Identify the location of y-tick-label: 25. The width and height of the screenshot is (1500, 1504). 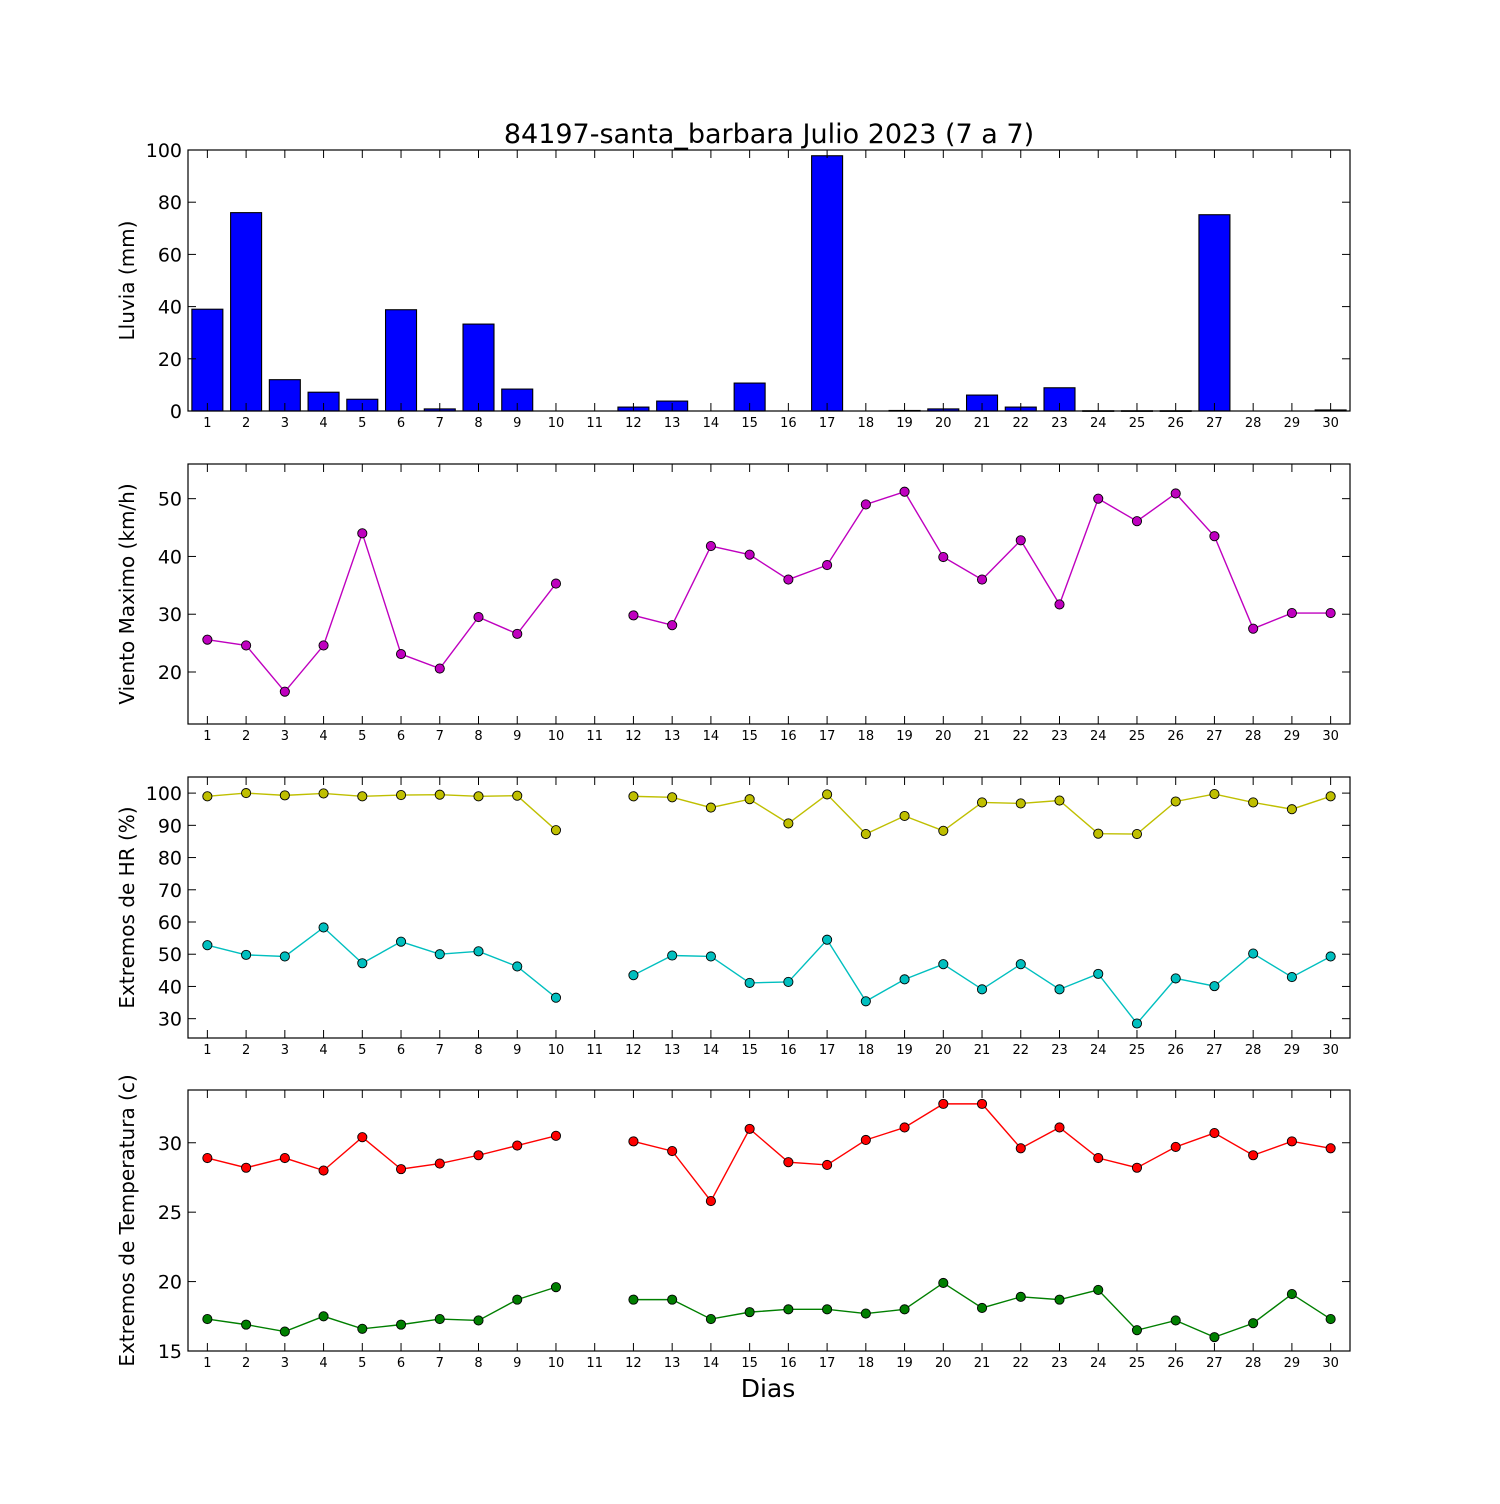
(170, 1213).